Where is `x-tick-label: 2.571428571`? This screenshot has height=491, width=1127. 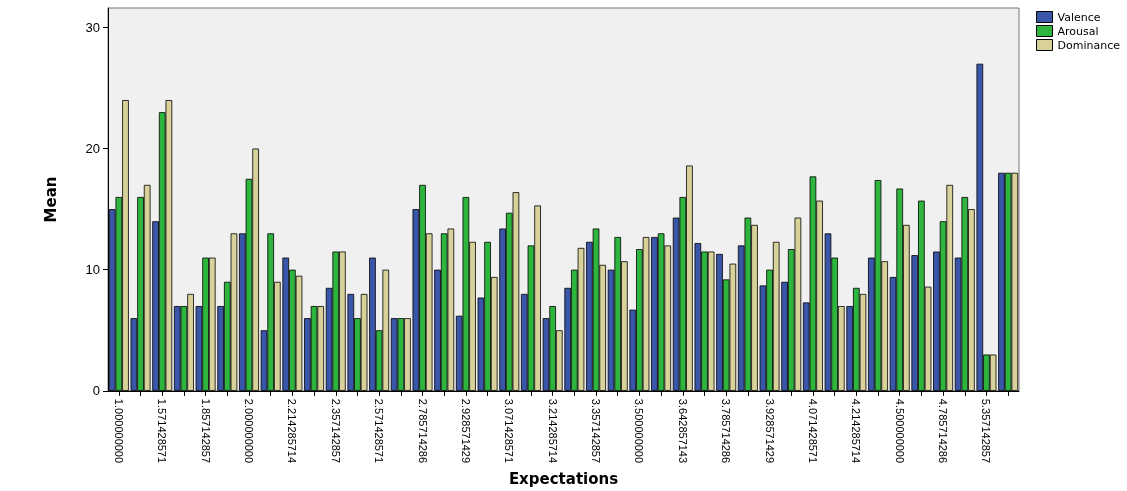
x-tick-label: 2.571428571 is located at coordinates (379, 431).